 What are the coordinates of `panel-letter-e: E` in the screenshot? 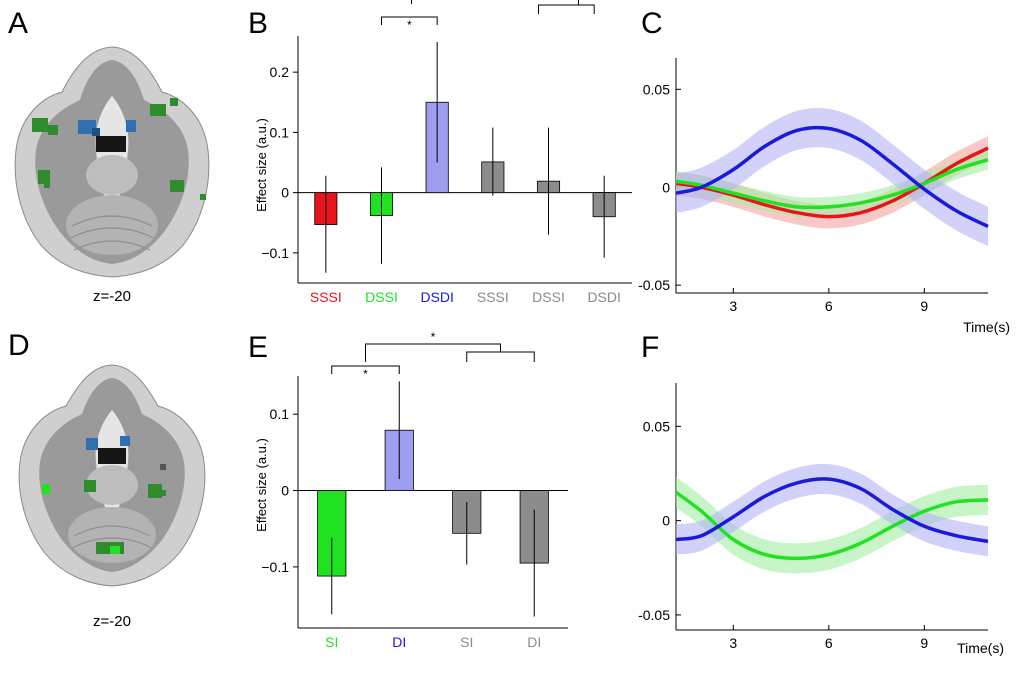 It's located at (258, 347).